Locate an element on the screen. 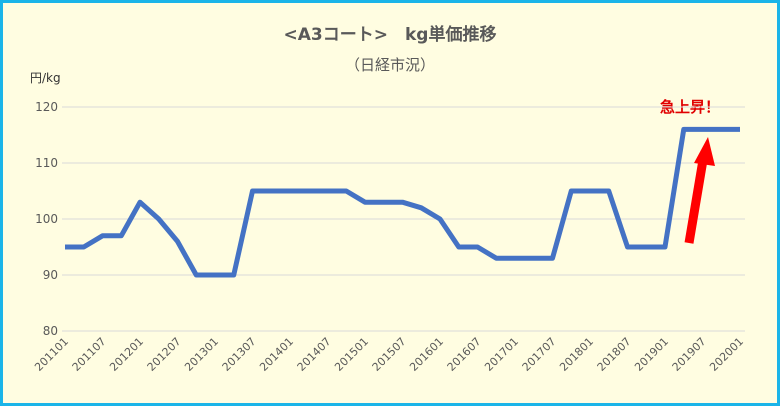 The image size is (780, 406). y-tick-label: 100 is located at coordinates (46, 219).